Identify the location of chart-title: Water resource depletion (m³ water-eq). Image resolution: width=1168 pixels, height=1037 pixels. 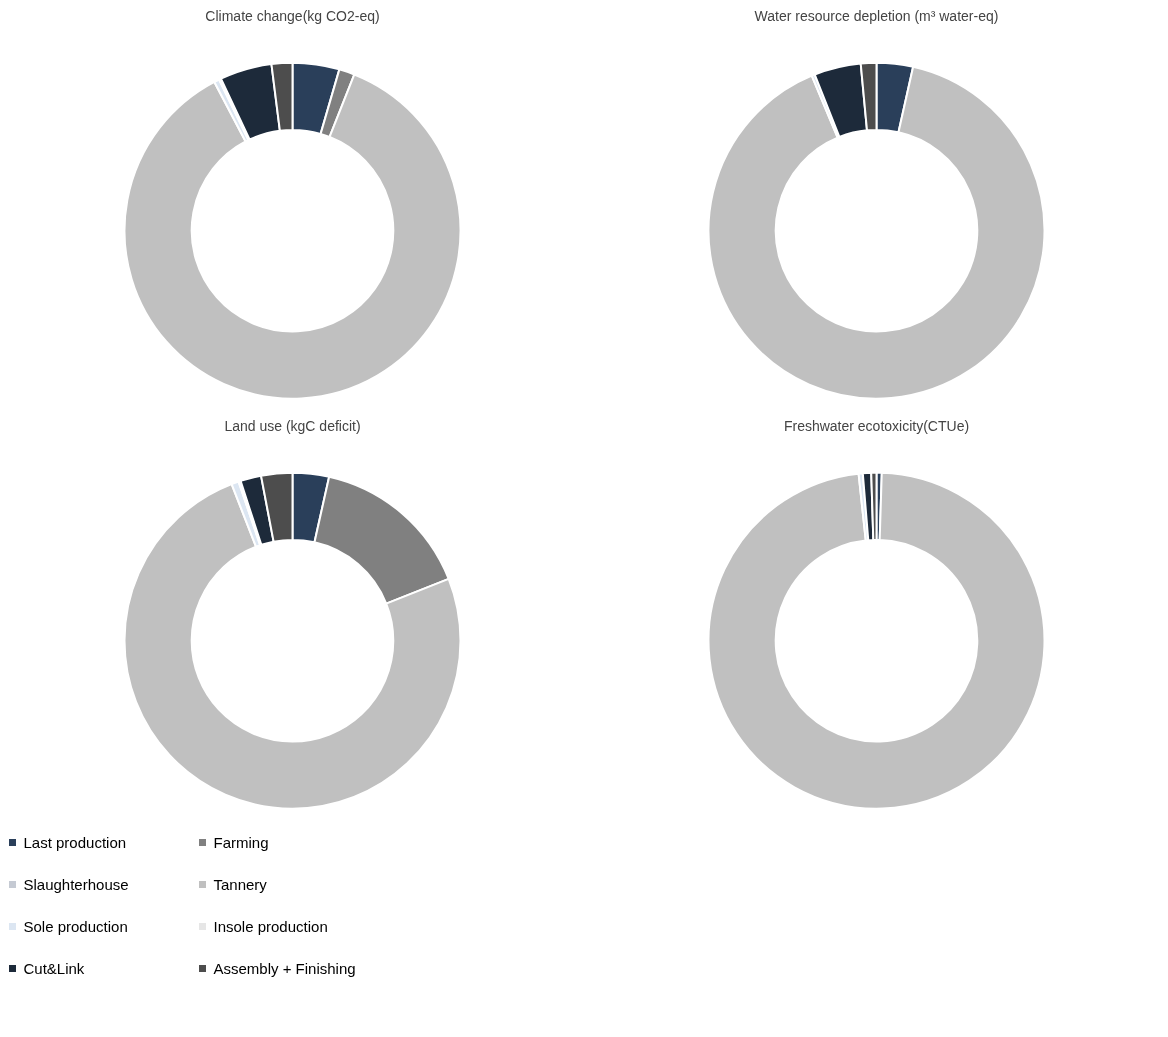
(876, 15).